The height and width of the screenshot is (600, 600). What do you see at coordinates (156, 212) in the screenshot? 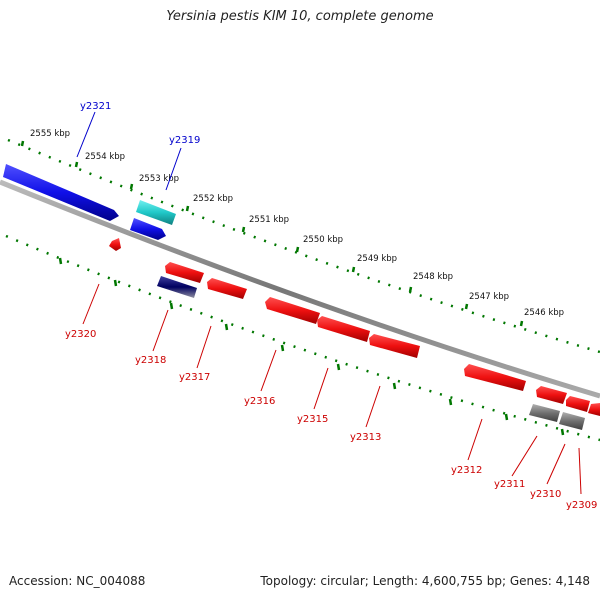
I see `gene-y2319` at bounding box center [156, 212].